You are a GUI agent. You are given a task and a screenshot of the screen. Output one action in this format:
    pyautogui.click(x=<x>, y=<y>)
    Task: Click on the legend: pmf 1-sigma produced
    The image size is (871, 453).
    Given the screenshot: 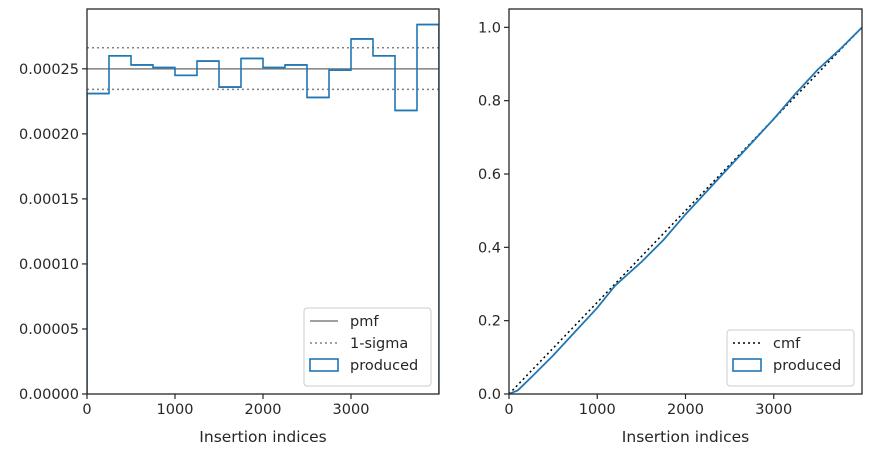 What is the action you would take?
    pyautogui.click(x=367, y=347)
    